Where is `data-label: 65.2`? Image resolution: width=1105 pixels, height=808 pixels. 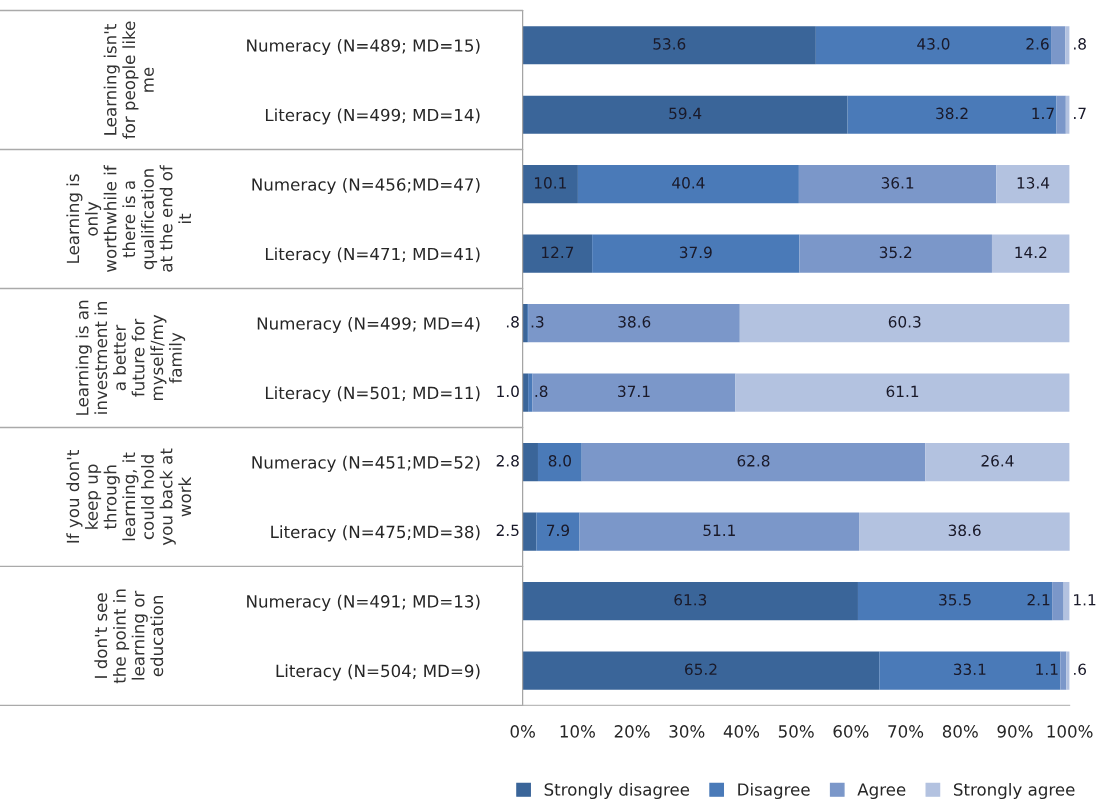 data-label: 65.2 is located at coordinates (701, 669).